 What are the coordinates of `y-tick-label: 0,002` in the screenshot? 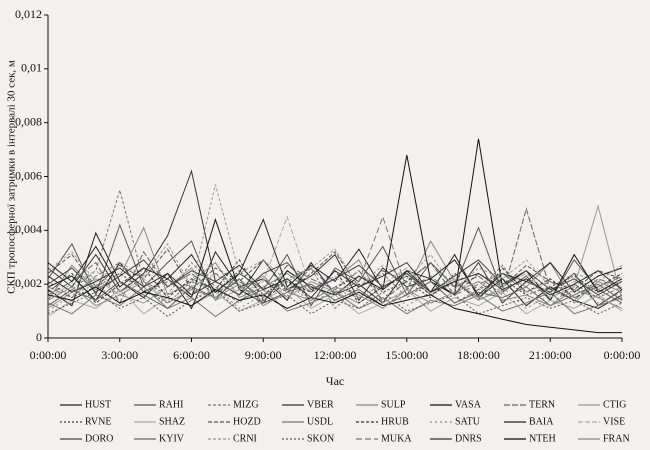 It's located at (28, 283).